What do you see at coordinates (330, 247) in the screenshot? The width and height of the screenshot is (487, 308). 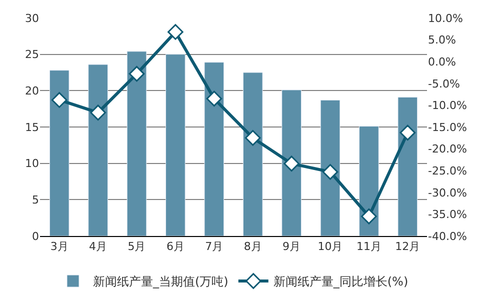 I see `x-tick-label: 10月` at bounding box center [330, 247].